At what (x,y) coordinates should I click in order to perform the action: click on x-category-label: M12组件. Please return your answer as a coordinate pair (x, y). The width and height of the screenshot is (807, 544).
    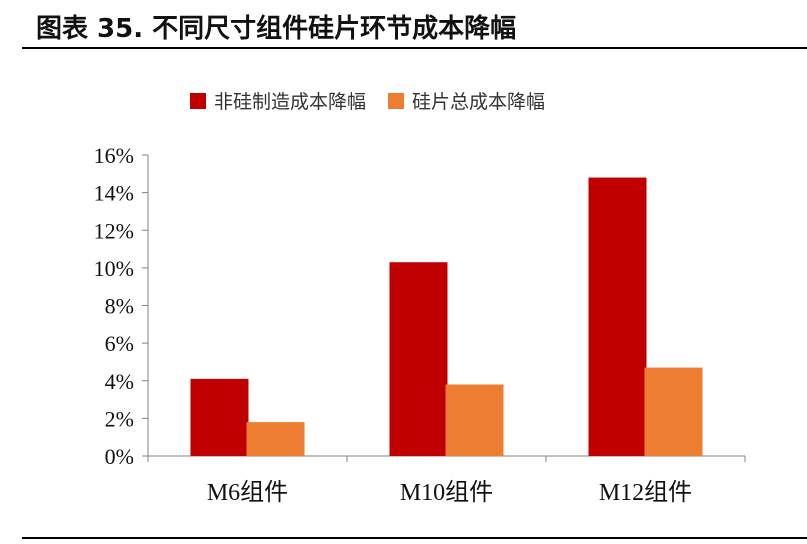
    Looking at the image, I should click on (645, 492).